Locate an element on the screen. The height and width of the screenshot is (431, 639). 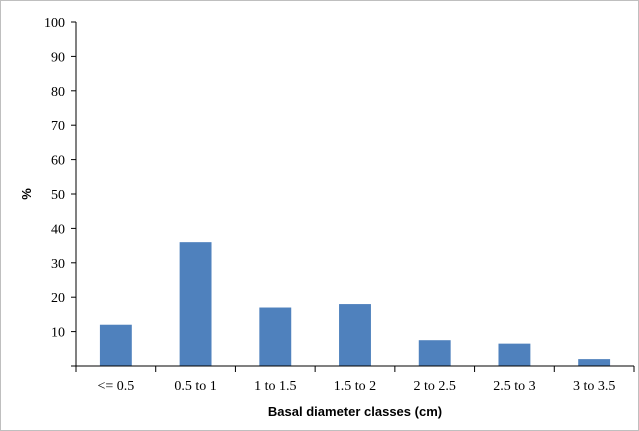
y-tick-label: 80 is located at coordinates (58, 92).